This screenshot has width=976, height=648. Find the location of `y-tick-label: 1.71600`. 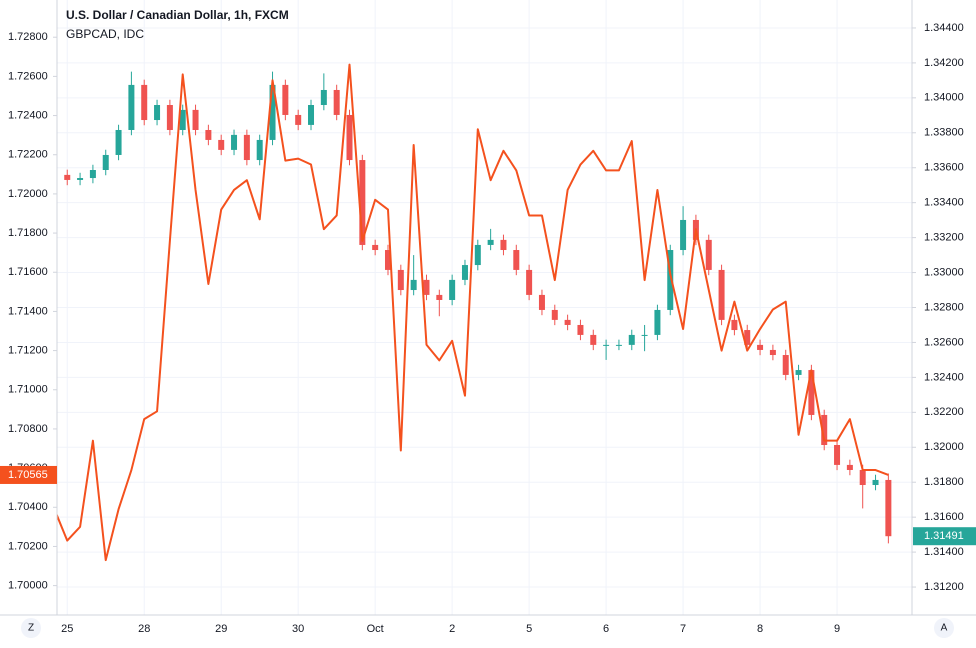

y-tick-label: 1.71600 is located at coordinates (28, 272).